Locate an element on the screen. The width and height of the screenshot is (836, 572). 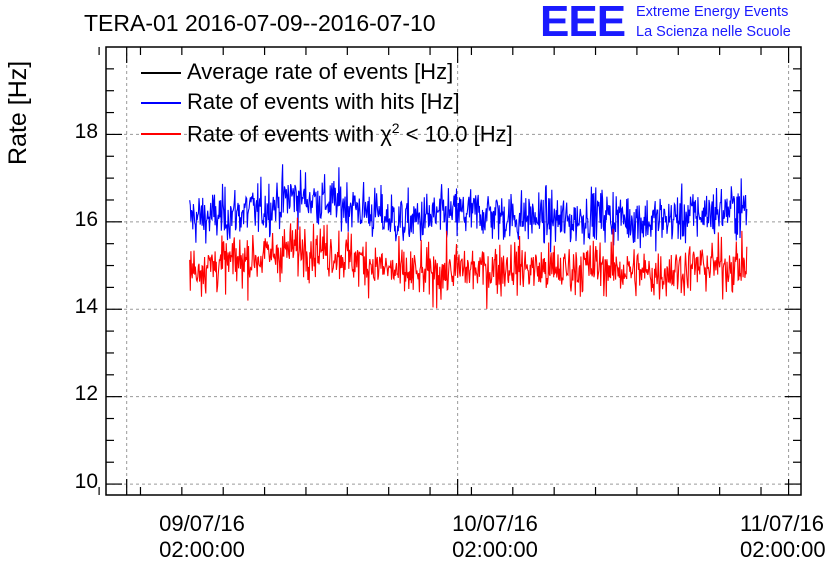
x-tick-date: 09/07/16 is located at coordinates (202, 523).